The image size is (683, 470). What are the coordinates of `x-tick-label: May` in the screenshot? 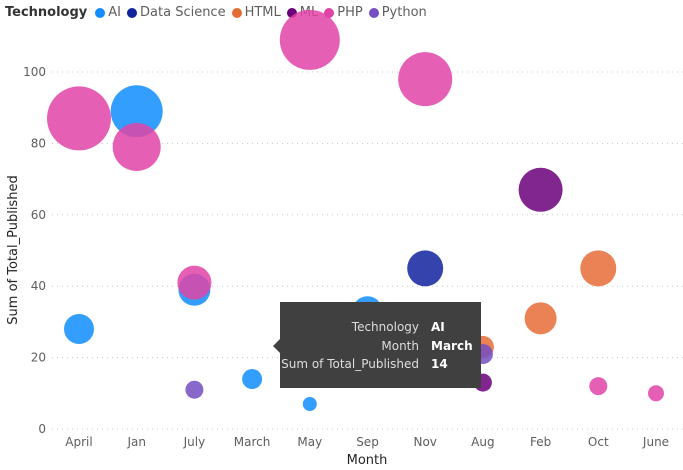 It's located at (309, 442).